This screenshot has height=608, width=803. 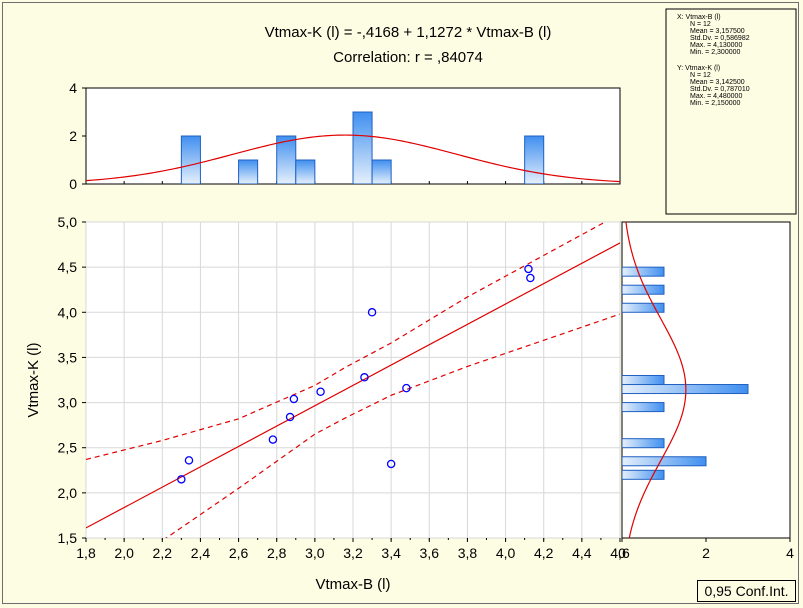 I want to click on stats-x-line: X: Vtmax-B (l), so click(x=699, y=17).